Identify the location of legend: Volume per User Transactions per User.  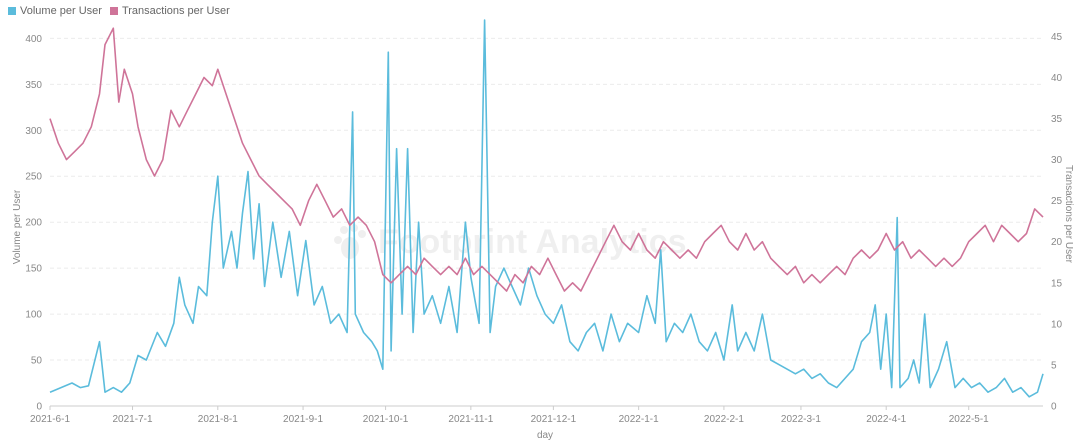
(123, 11).